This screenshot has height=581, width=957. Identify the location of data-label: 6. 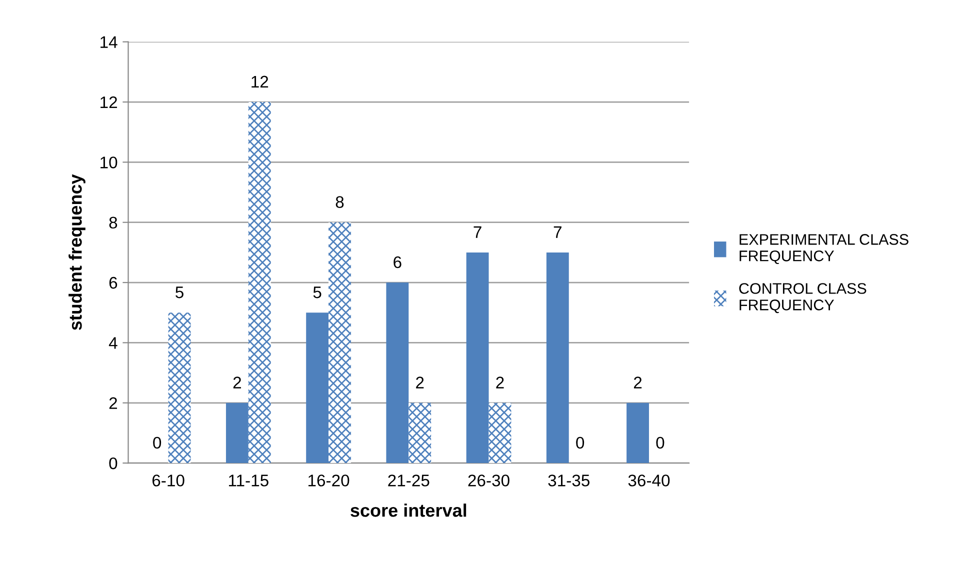
(398, 262).